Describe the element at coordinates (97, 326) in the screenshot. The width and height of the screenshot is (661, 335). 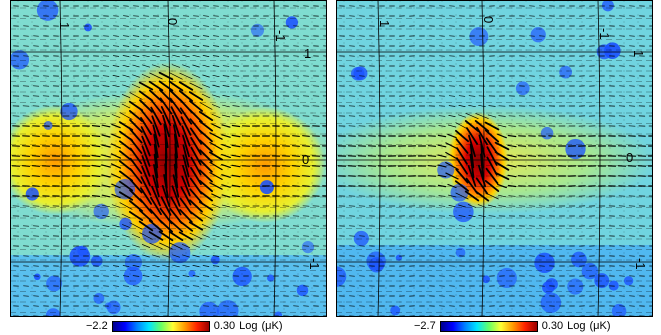
I see `colorbar-min-label: −2.2` at that location.